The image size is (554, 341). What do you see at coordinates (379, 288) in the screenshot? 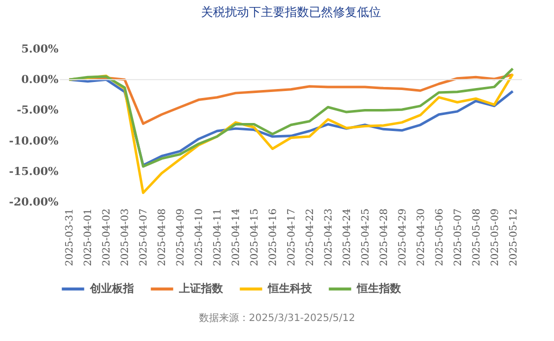
I see `legend-label: 恒生指数` at bounding box center [379, 288].